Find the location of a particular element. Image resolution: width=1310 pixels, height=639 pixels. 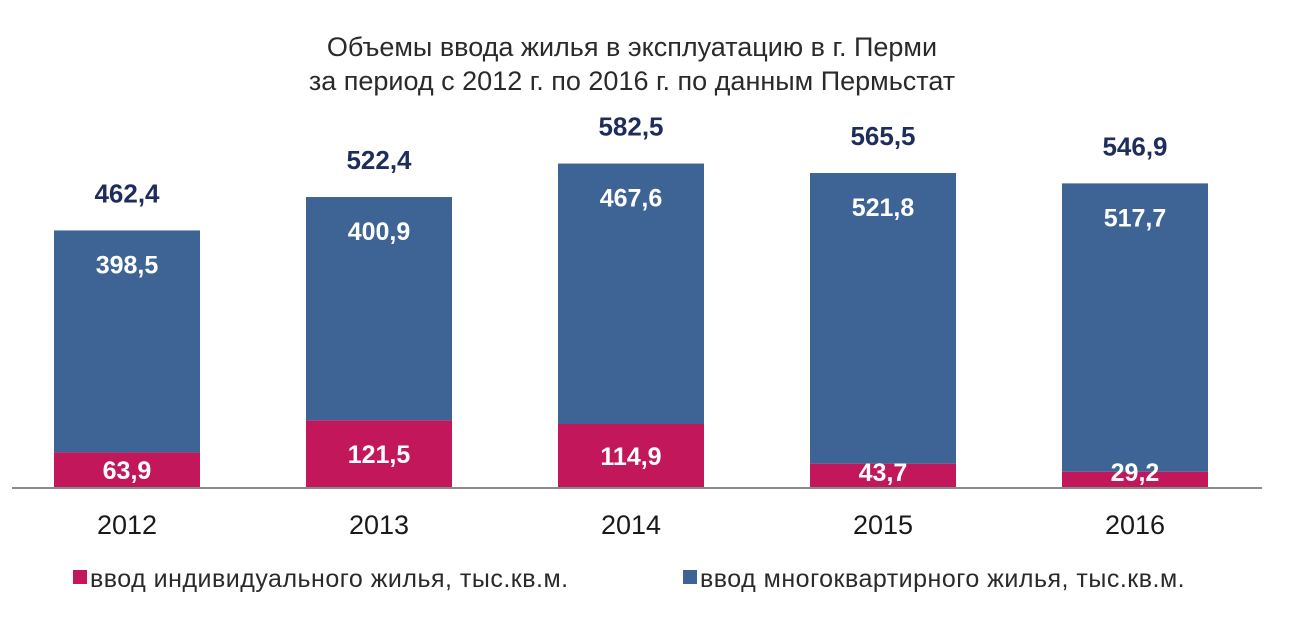

bar-individual-2012 is located at coordinates (127, 470).